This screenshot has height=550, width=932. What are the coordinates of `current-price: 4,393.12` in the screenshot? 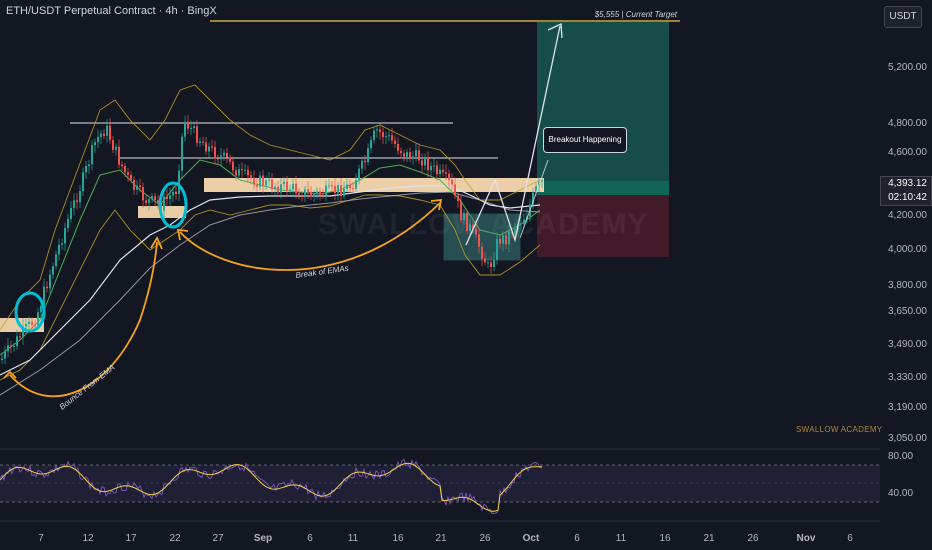 It's located at (907, 183).